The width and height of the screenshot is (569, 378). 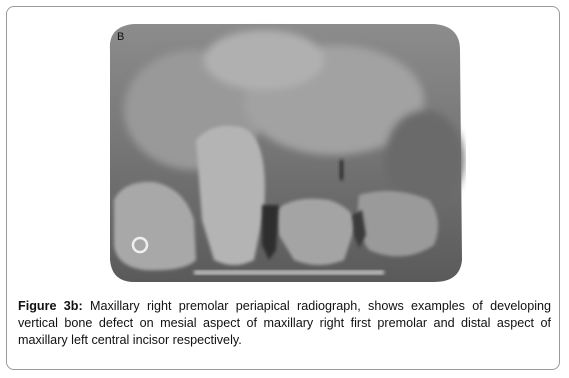 I want to click on film-edge, so click(x=289, y=272).